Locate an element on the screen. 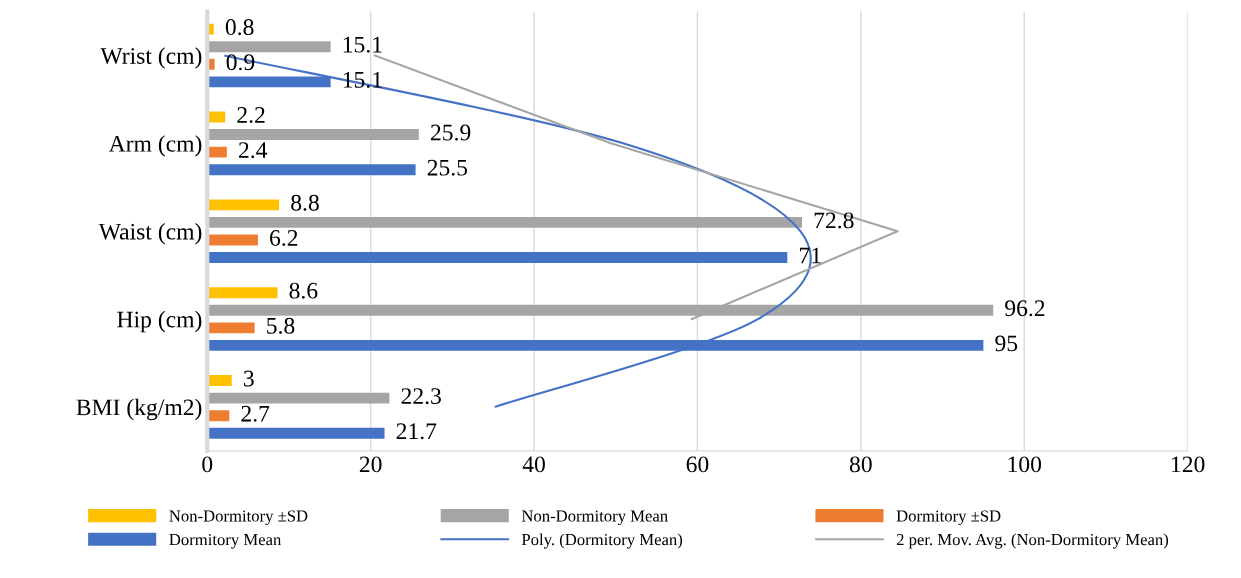 The image size is (1241, 578). data-label: 25.9 is located at coordinates (451, 132).